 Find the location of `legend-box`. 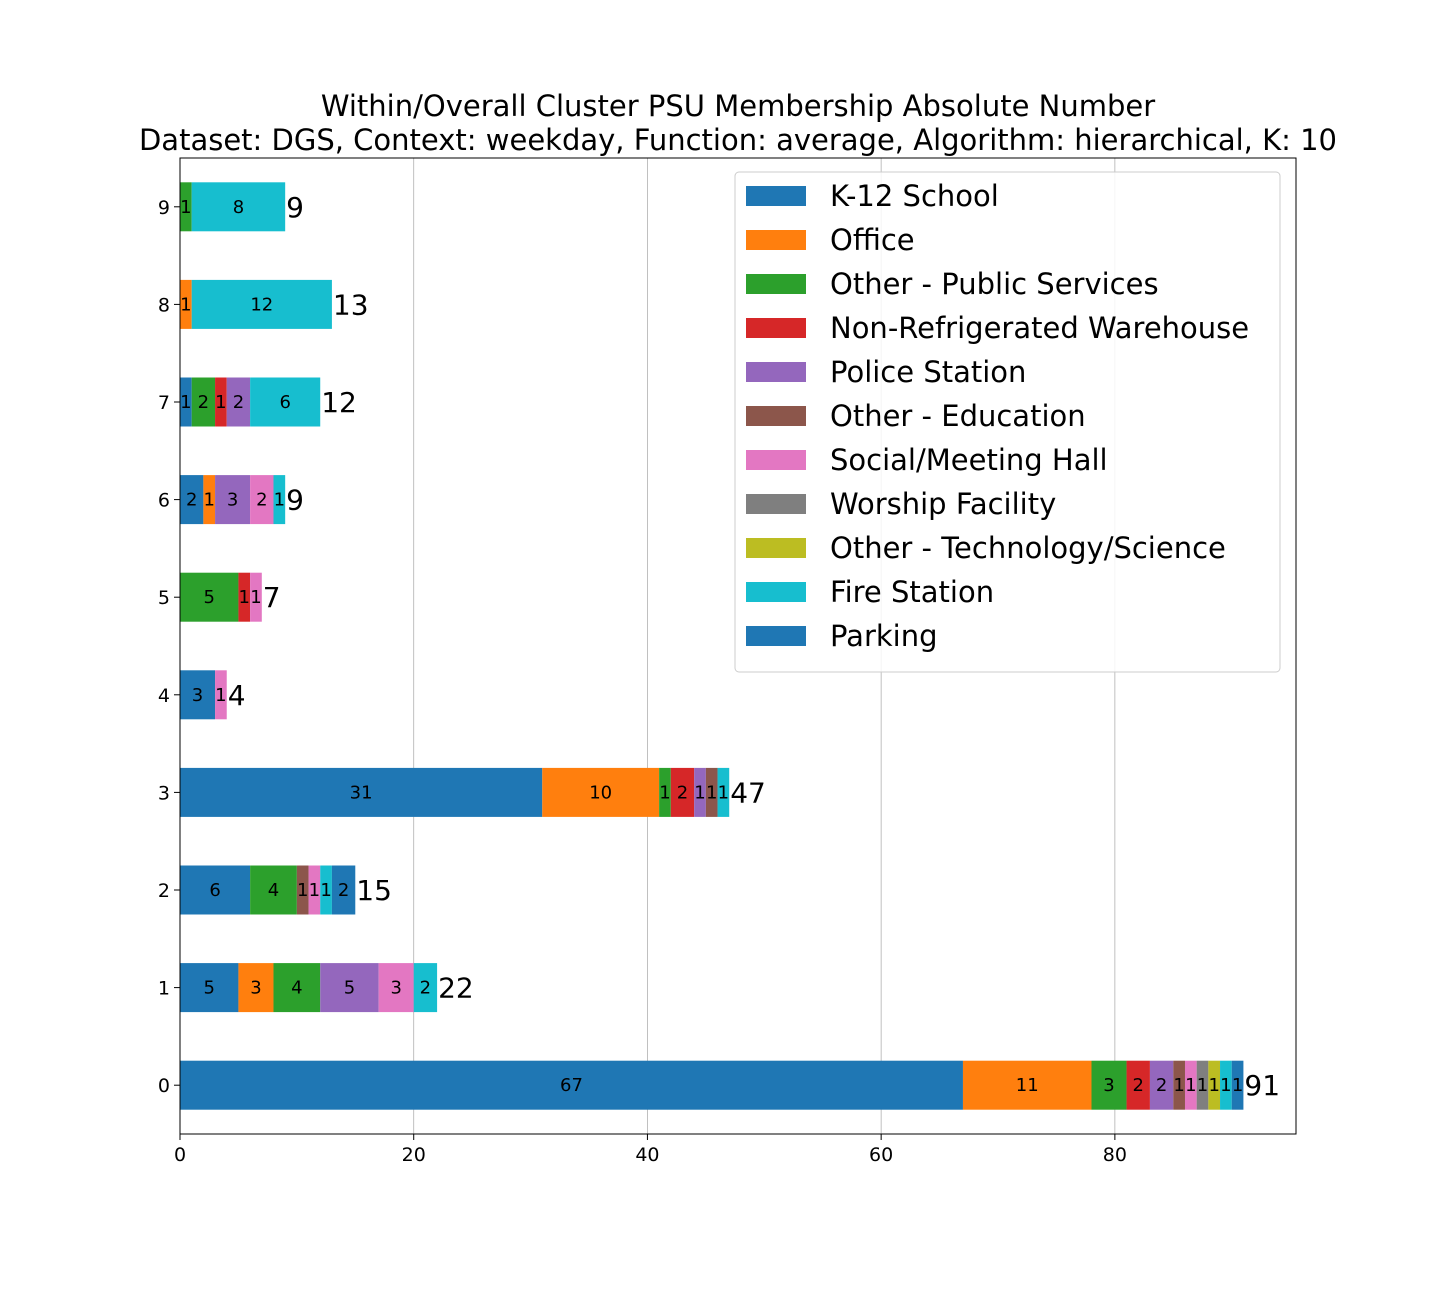

legend-box is located at coordinates (1007, 422).